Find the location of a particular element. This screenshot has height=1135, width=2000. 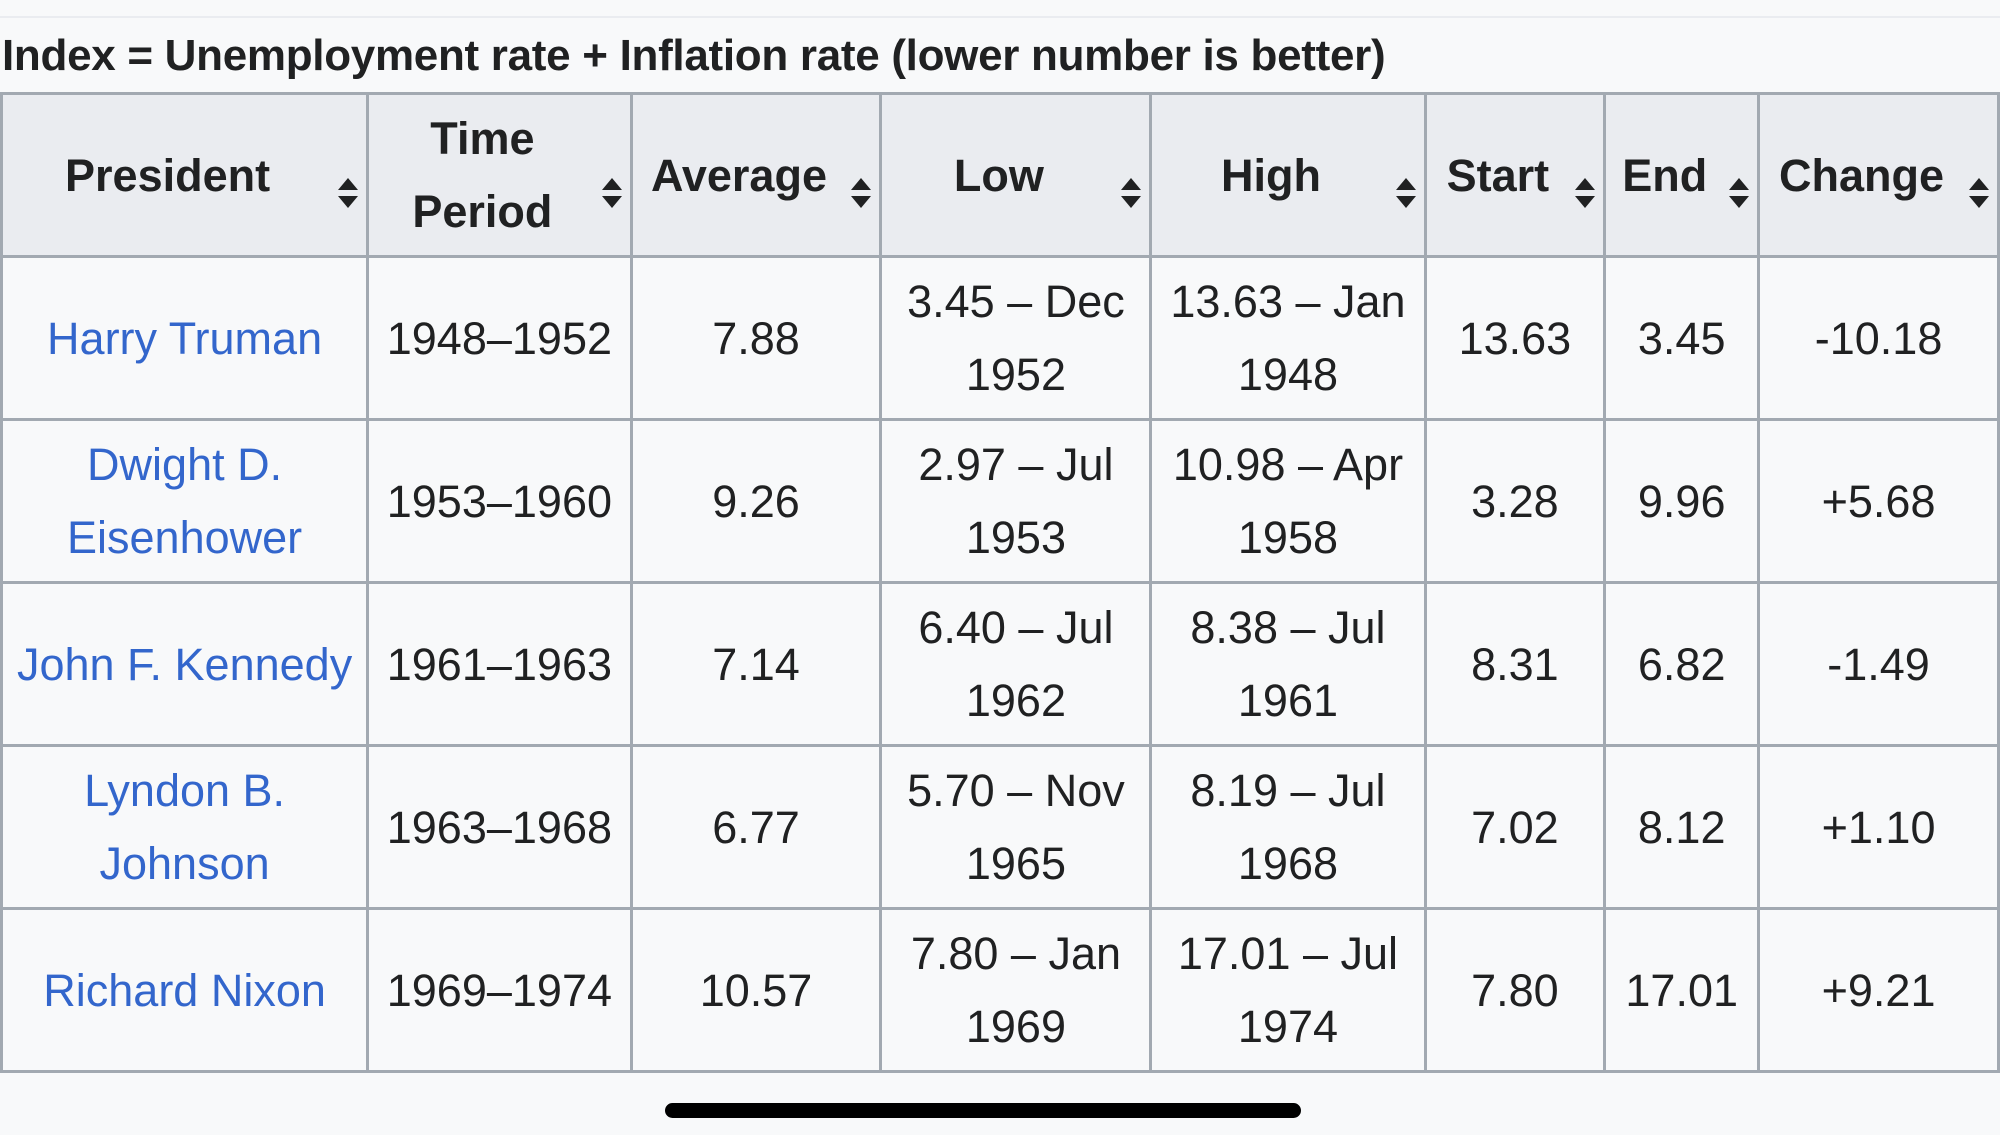

cell-president: Harry Truman is located at coordinates (185, 338).